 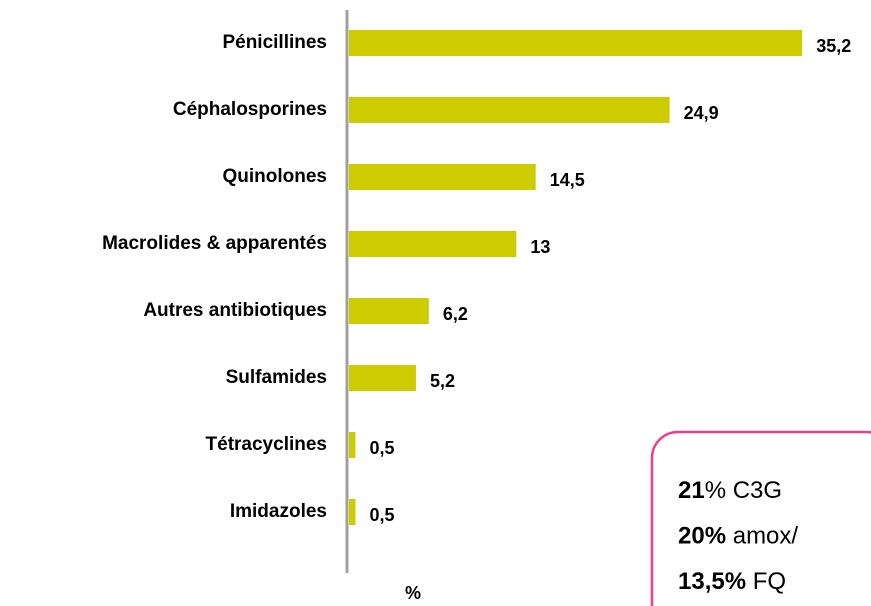 I want to click on x-axis-label: %, so click(x=413, y=593).